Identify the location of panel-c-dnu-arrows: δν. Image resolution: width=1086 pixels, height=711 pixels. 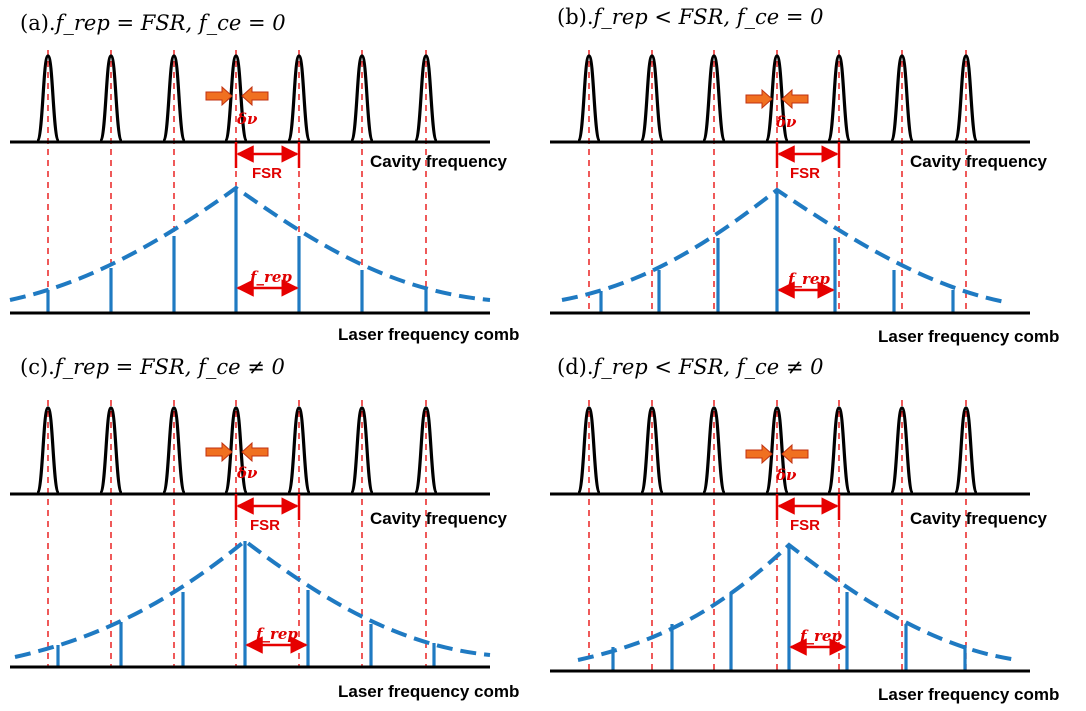
(237, 461).